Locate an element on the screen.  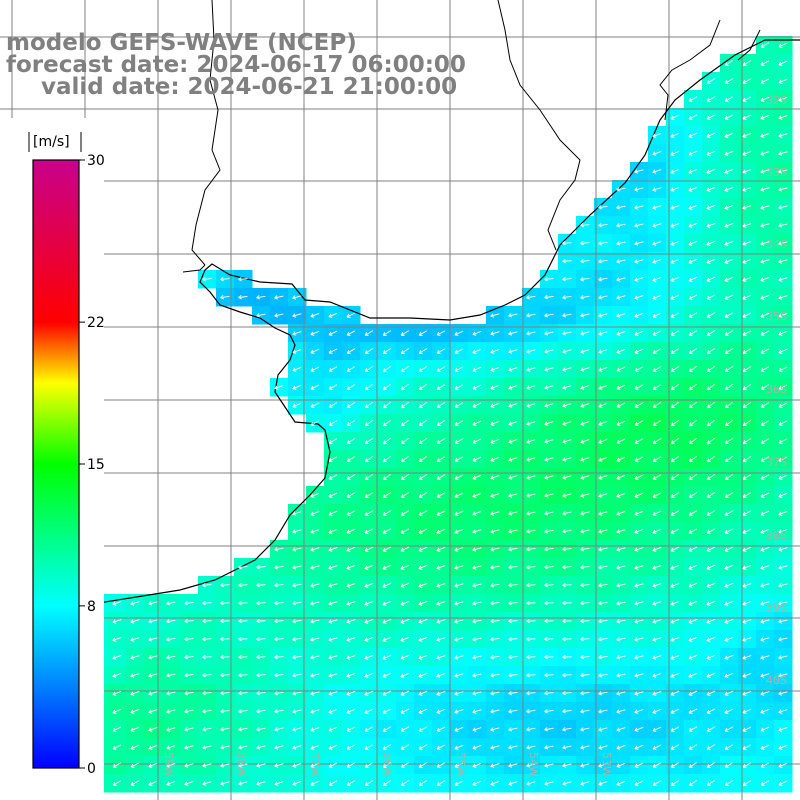
border-line is located at coordinates (206, 133).